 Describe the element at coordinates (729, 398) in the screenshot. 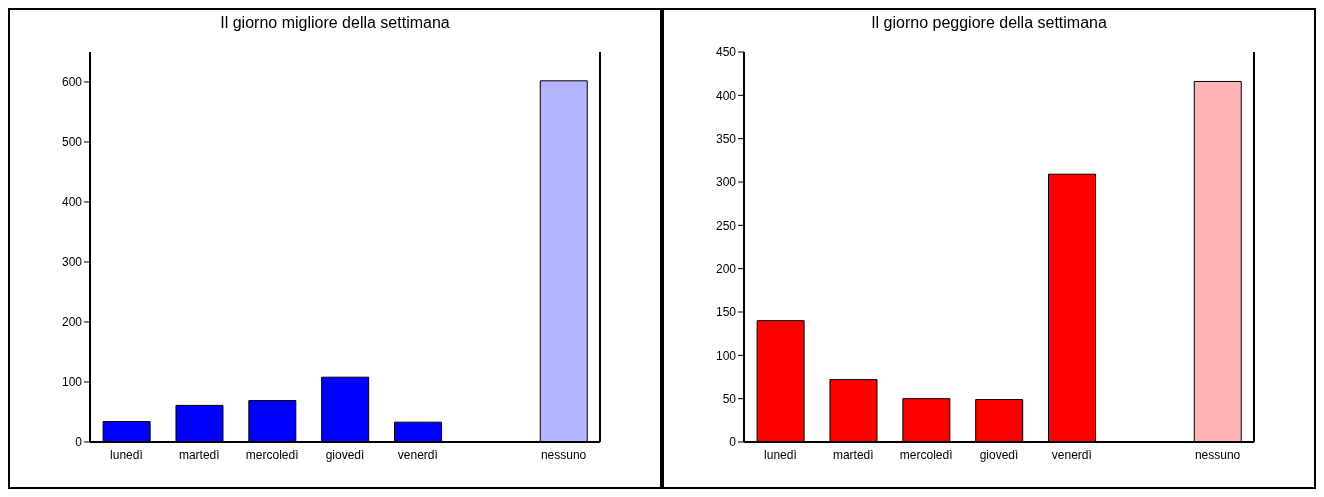

I see `y-tick-label: 50` at that location.